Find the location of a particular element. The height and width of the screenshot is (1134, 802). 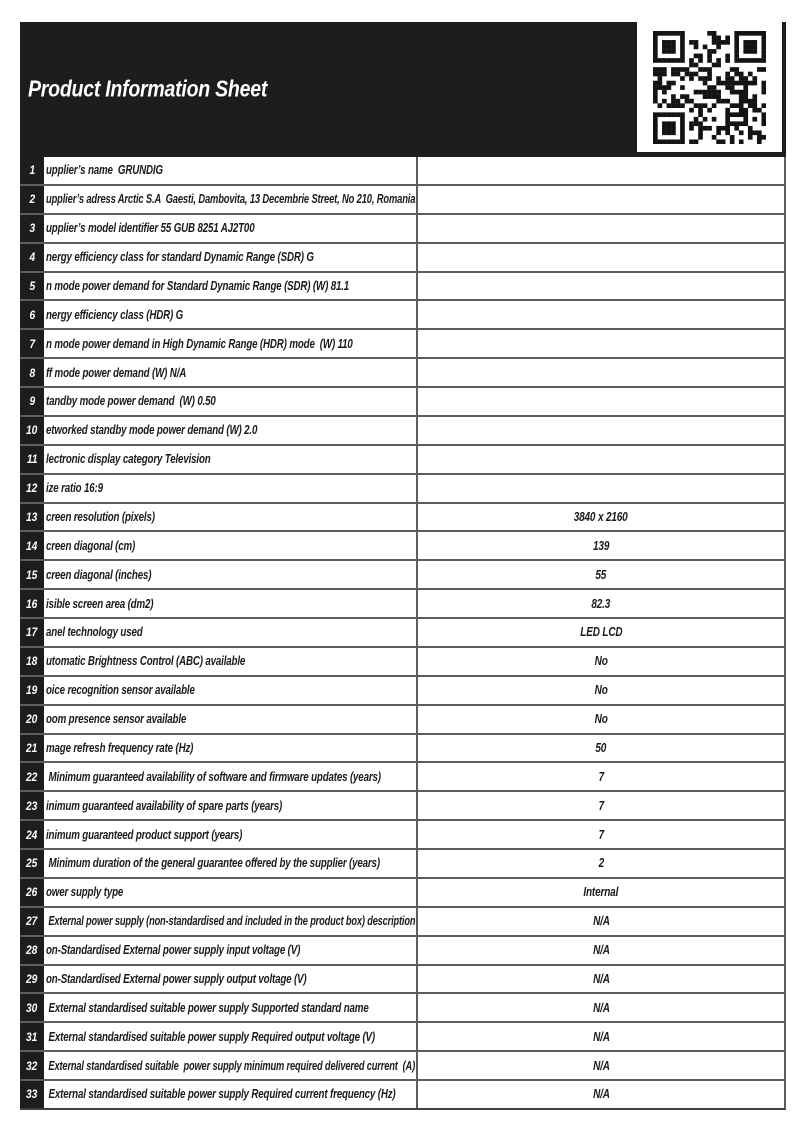

row-number-text: 4 is located at coordinates (32, 257).